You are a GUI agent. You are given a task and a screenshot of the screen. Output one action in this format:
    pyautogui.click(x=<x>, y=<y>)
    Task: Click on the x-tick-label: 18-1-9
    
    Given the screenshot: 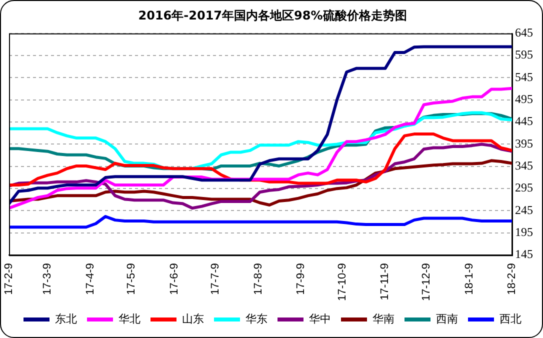 What is the action you would take?
    pyautogui.click(x=469, y=279)
    